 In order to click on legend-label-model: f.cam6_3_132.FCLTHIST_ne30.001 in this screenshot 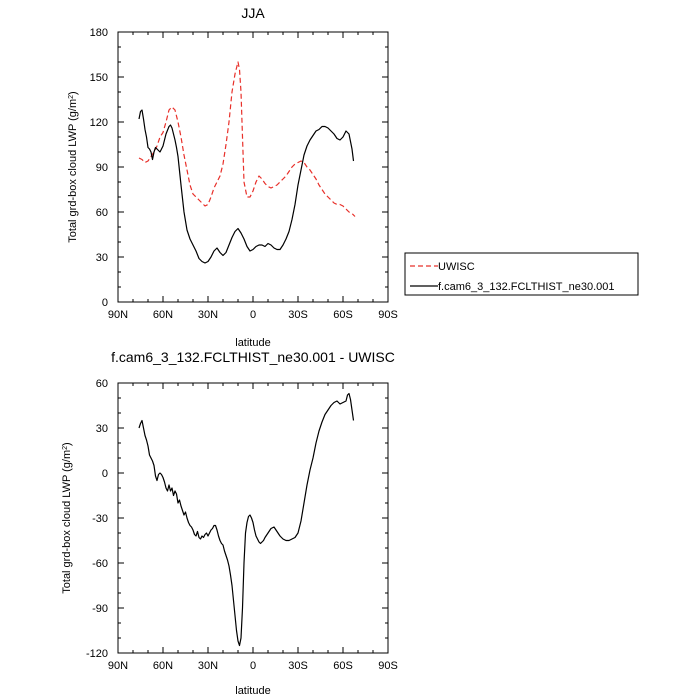, I will do `click(526, 287)`.